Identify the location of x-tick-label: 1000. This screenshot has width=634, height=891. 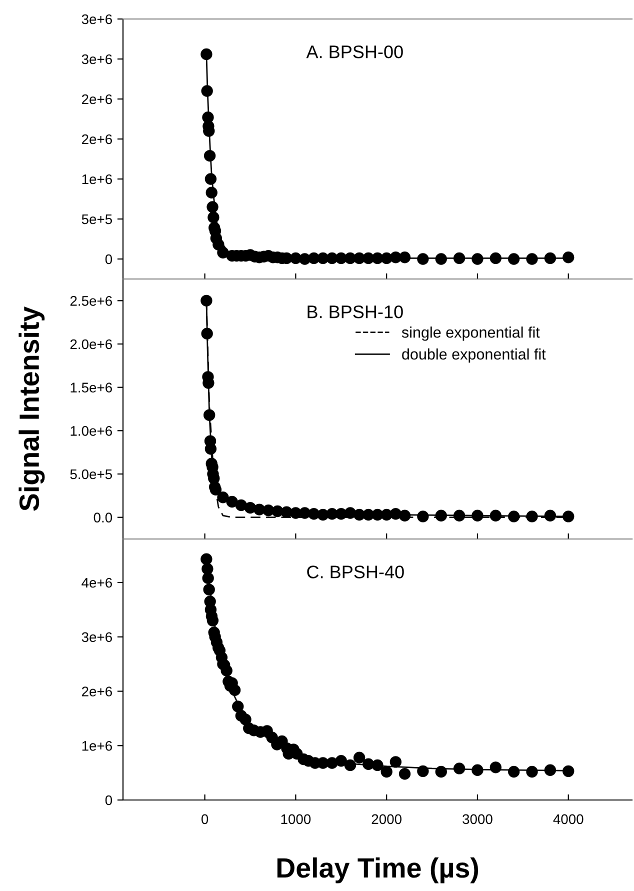
(296, 819).